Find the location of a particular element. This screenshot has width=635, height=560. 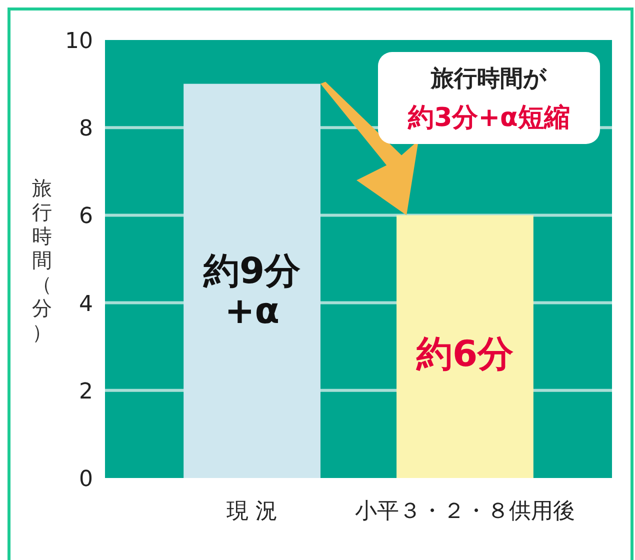

y-axis-title: 旅行時間（分） is located at coordinates (42, 260).